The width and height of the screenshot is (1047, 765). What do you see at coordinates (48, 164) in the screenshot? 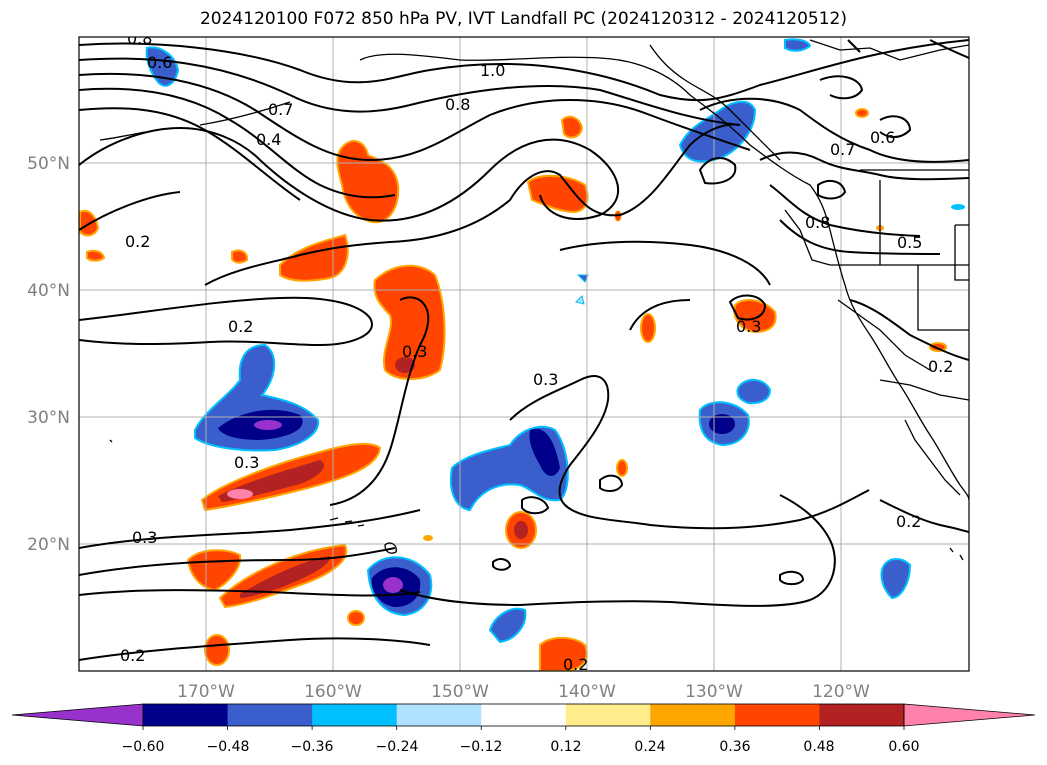
I see `lat-label-50n: 50°N` at bounding box center [48, 164].